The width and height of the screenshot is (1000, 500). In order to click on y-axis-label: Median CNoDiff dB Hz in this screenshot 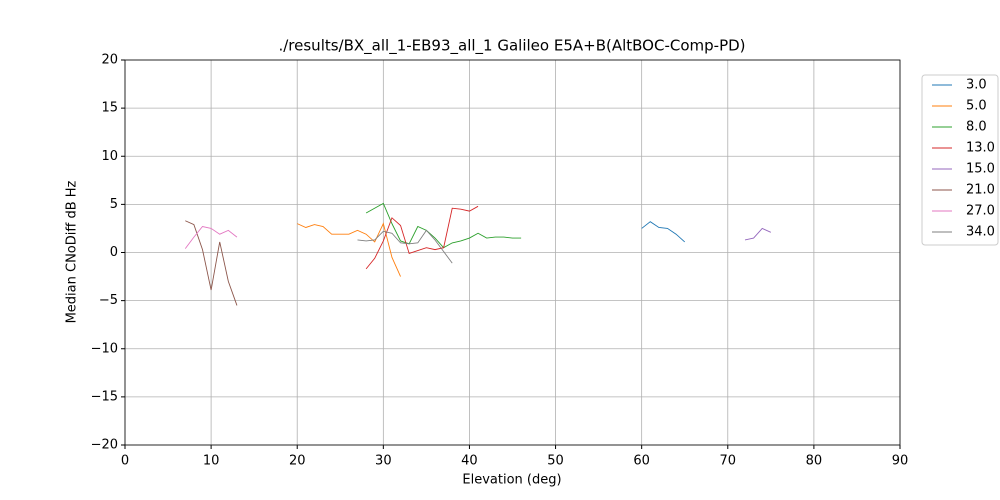, I will do `click(72, 251)`.